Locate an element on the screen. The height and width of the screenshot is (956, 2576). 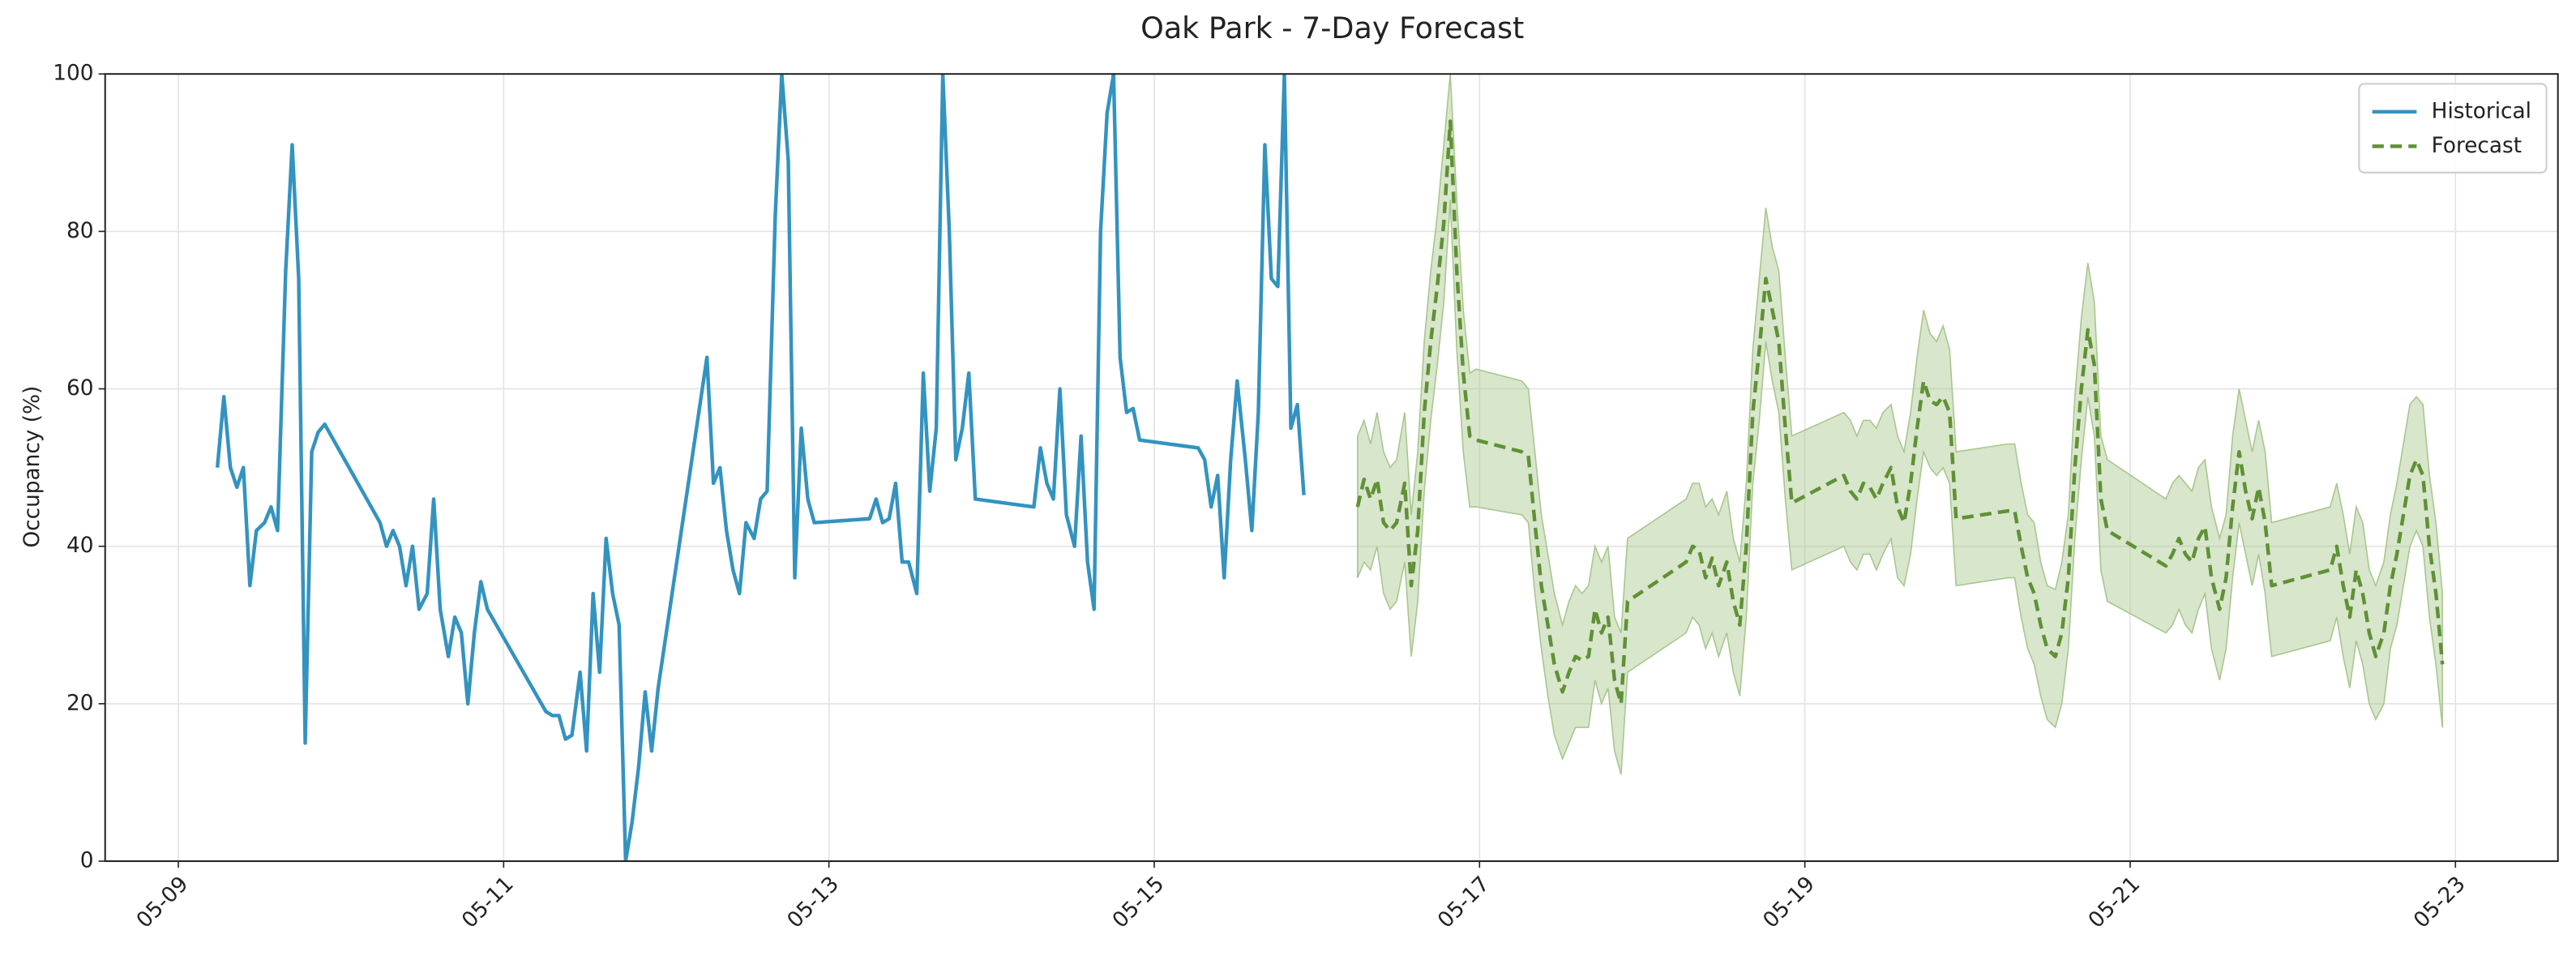
legend: Historical Forecast is located at coordinates (2453, 128).